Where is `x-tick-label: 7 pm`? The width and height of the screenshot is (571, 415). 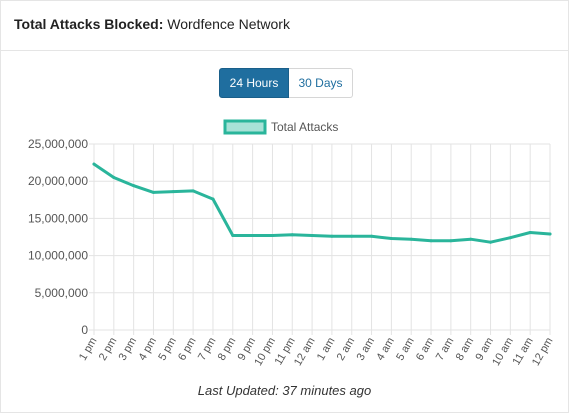 x-tick-label: 7 pm is located at coordinates (207, 349).